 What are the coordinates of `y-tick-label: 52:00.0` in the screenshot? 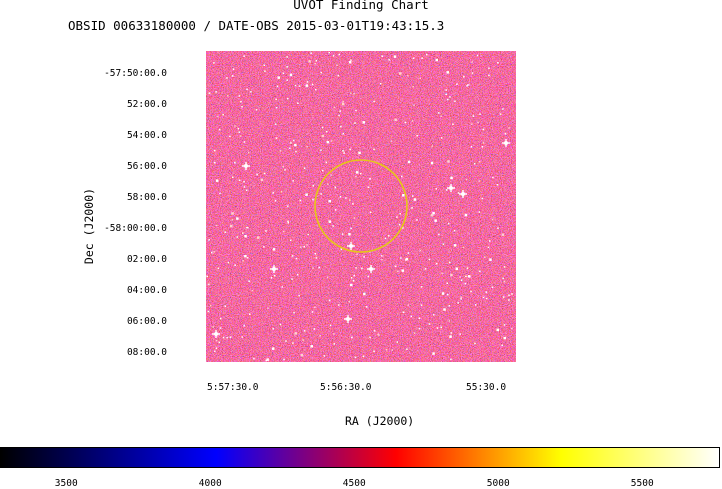 It's located at (146, 104).